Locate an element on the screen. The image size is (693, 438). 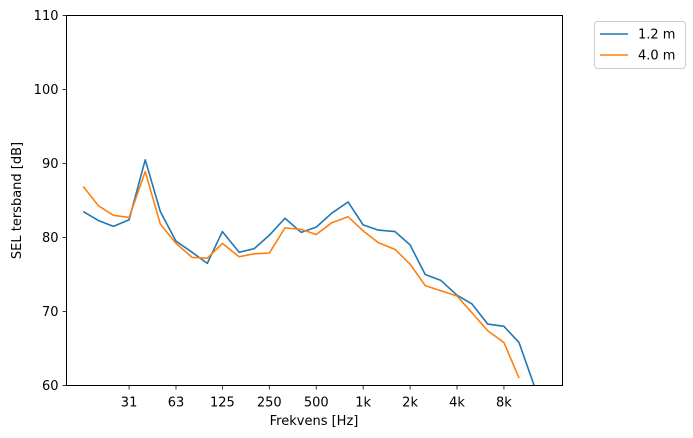
x-tick-label: 1k is located at coordinates (363, 403).